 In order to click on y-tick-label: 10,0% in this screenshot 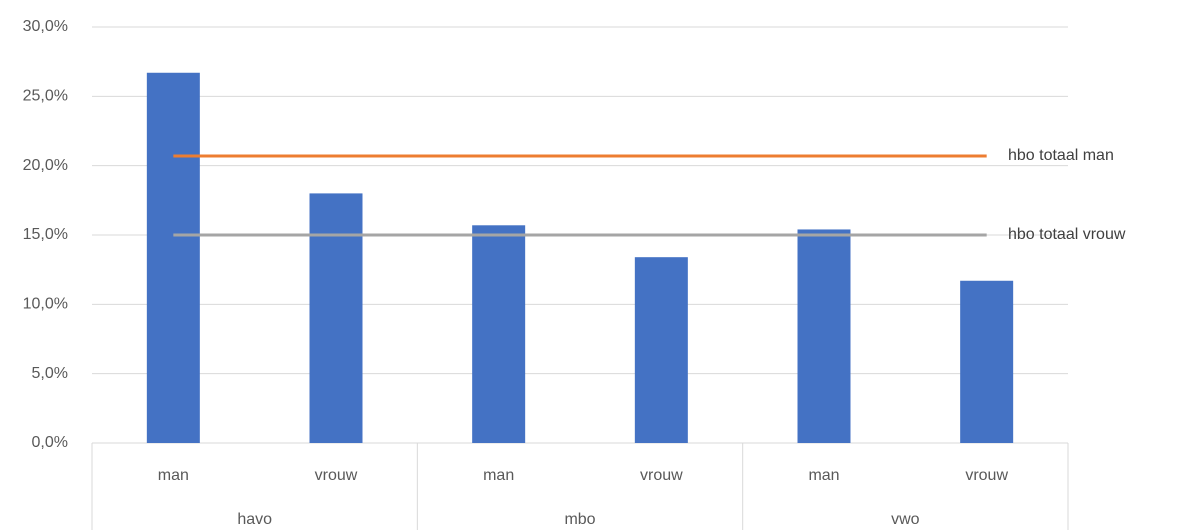, I will do `click(45, 304)`.